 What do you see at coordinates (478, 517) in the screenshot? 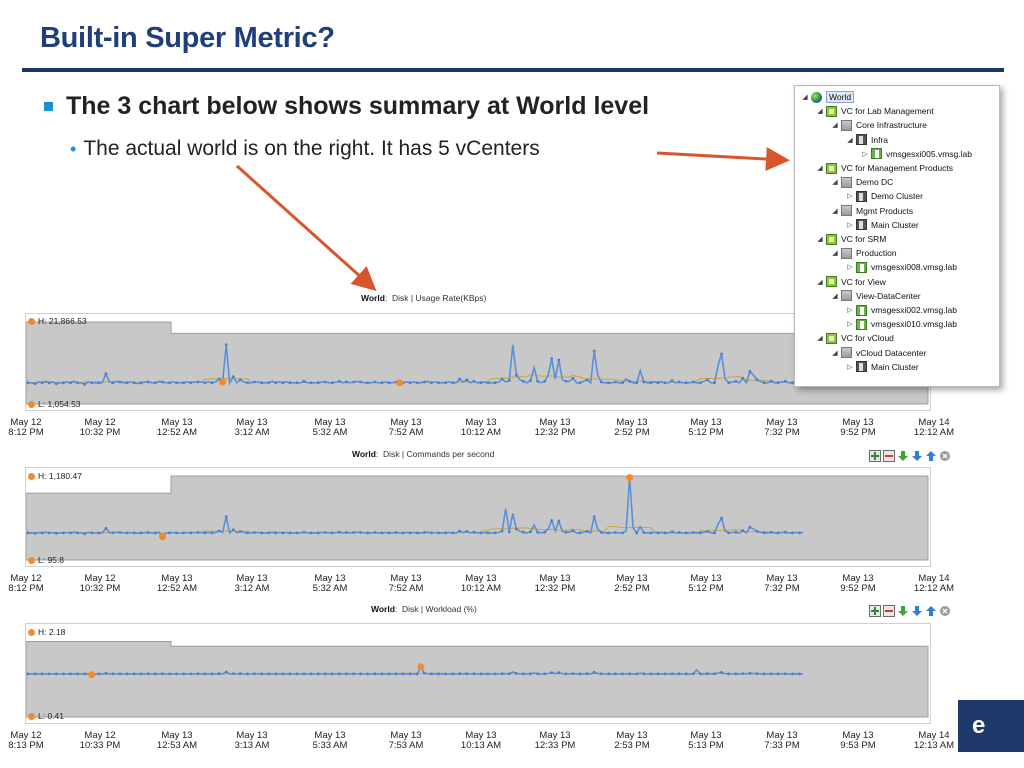
I see `chart2-plot` at bounding box center [478, 517].